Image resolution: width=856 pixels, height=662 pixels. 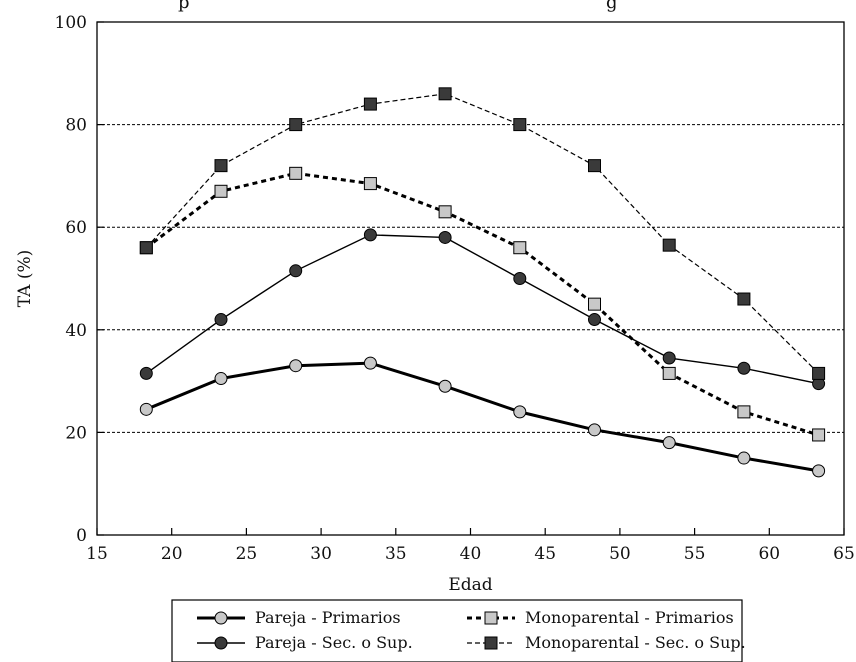 I want to click on x-tick-label: 45, so click(x=545, y=554).